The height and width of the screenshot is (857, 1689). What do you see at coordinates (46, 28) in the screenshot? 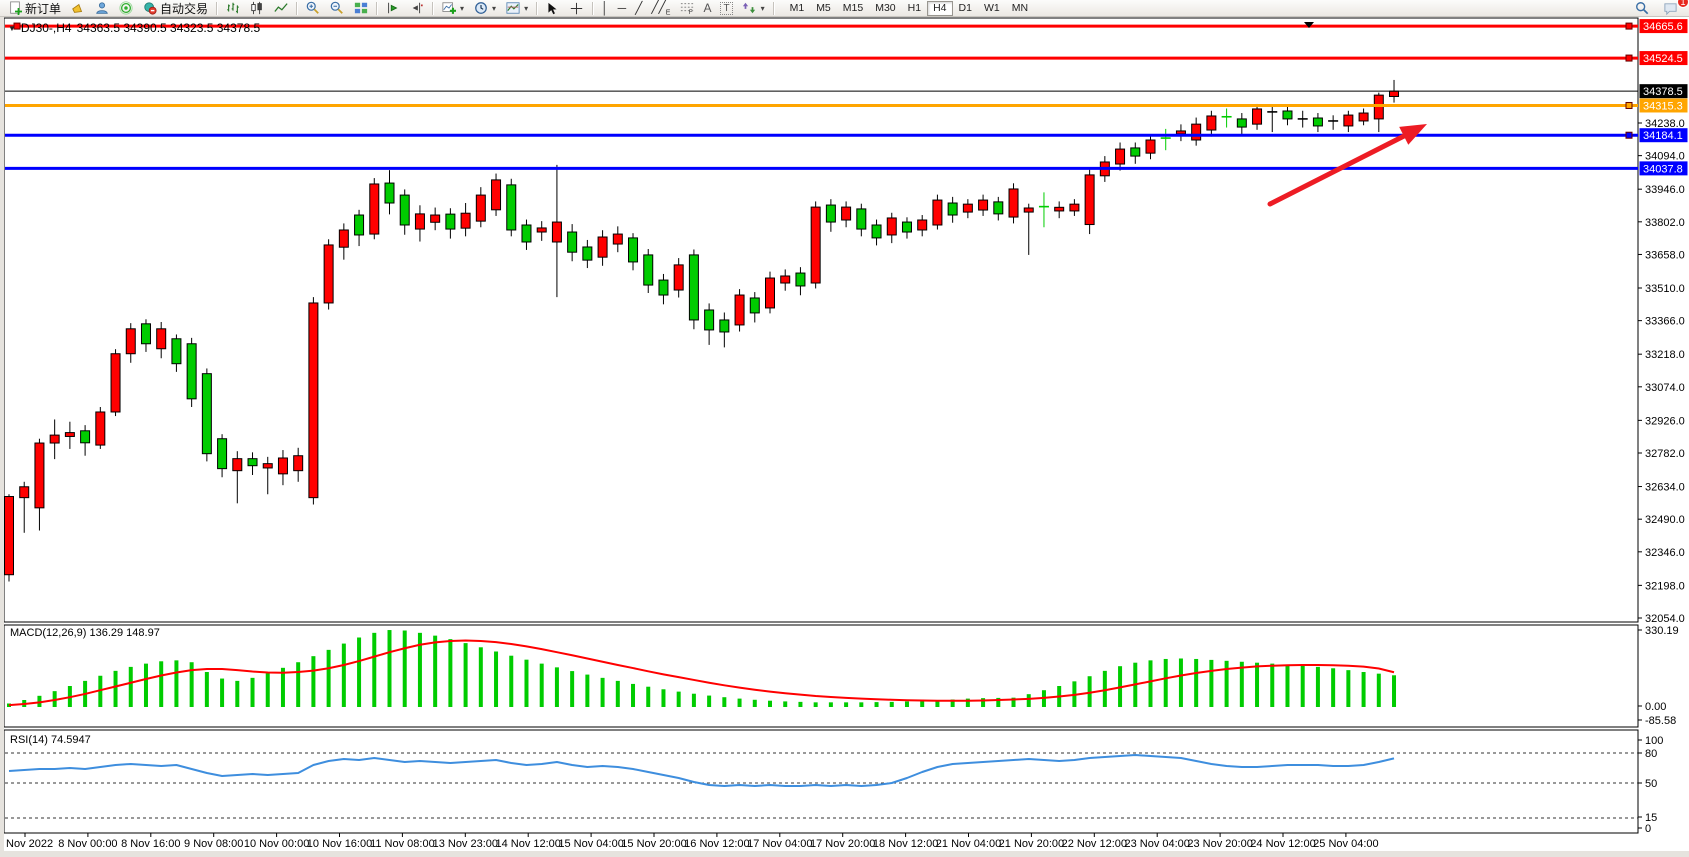
I see `chart-symbol-period: DJ30-,H4` at bounding box center [46, 28].